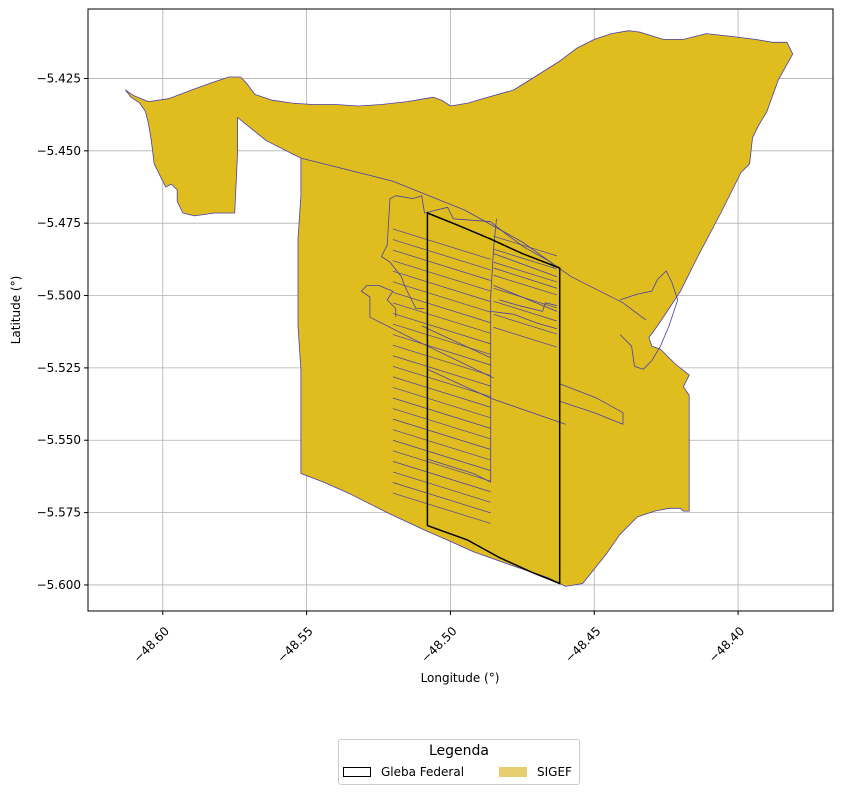  What do you see at coordinates (59, 296) in the screenshot?
I see `y-tick-label-3: −5.500` at bounding box center [59, 296].